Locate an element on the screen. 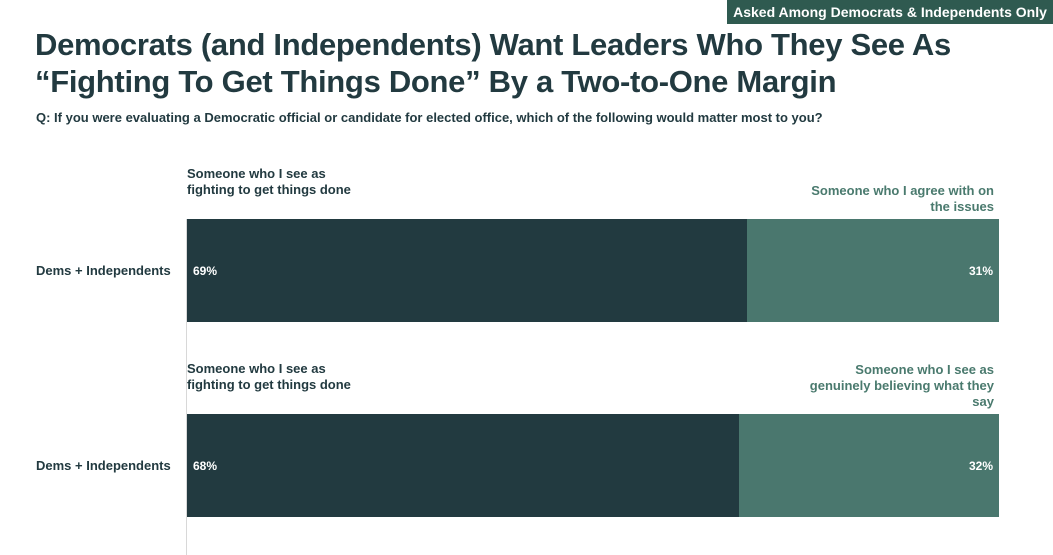 The image size is (1053, 555). right-option-label: Someone who I agree with on the issues is located at coordinates (902, 198).